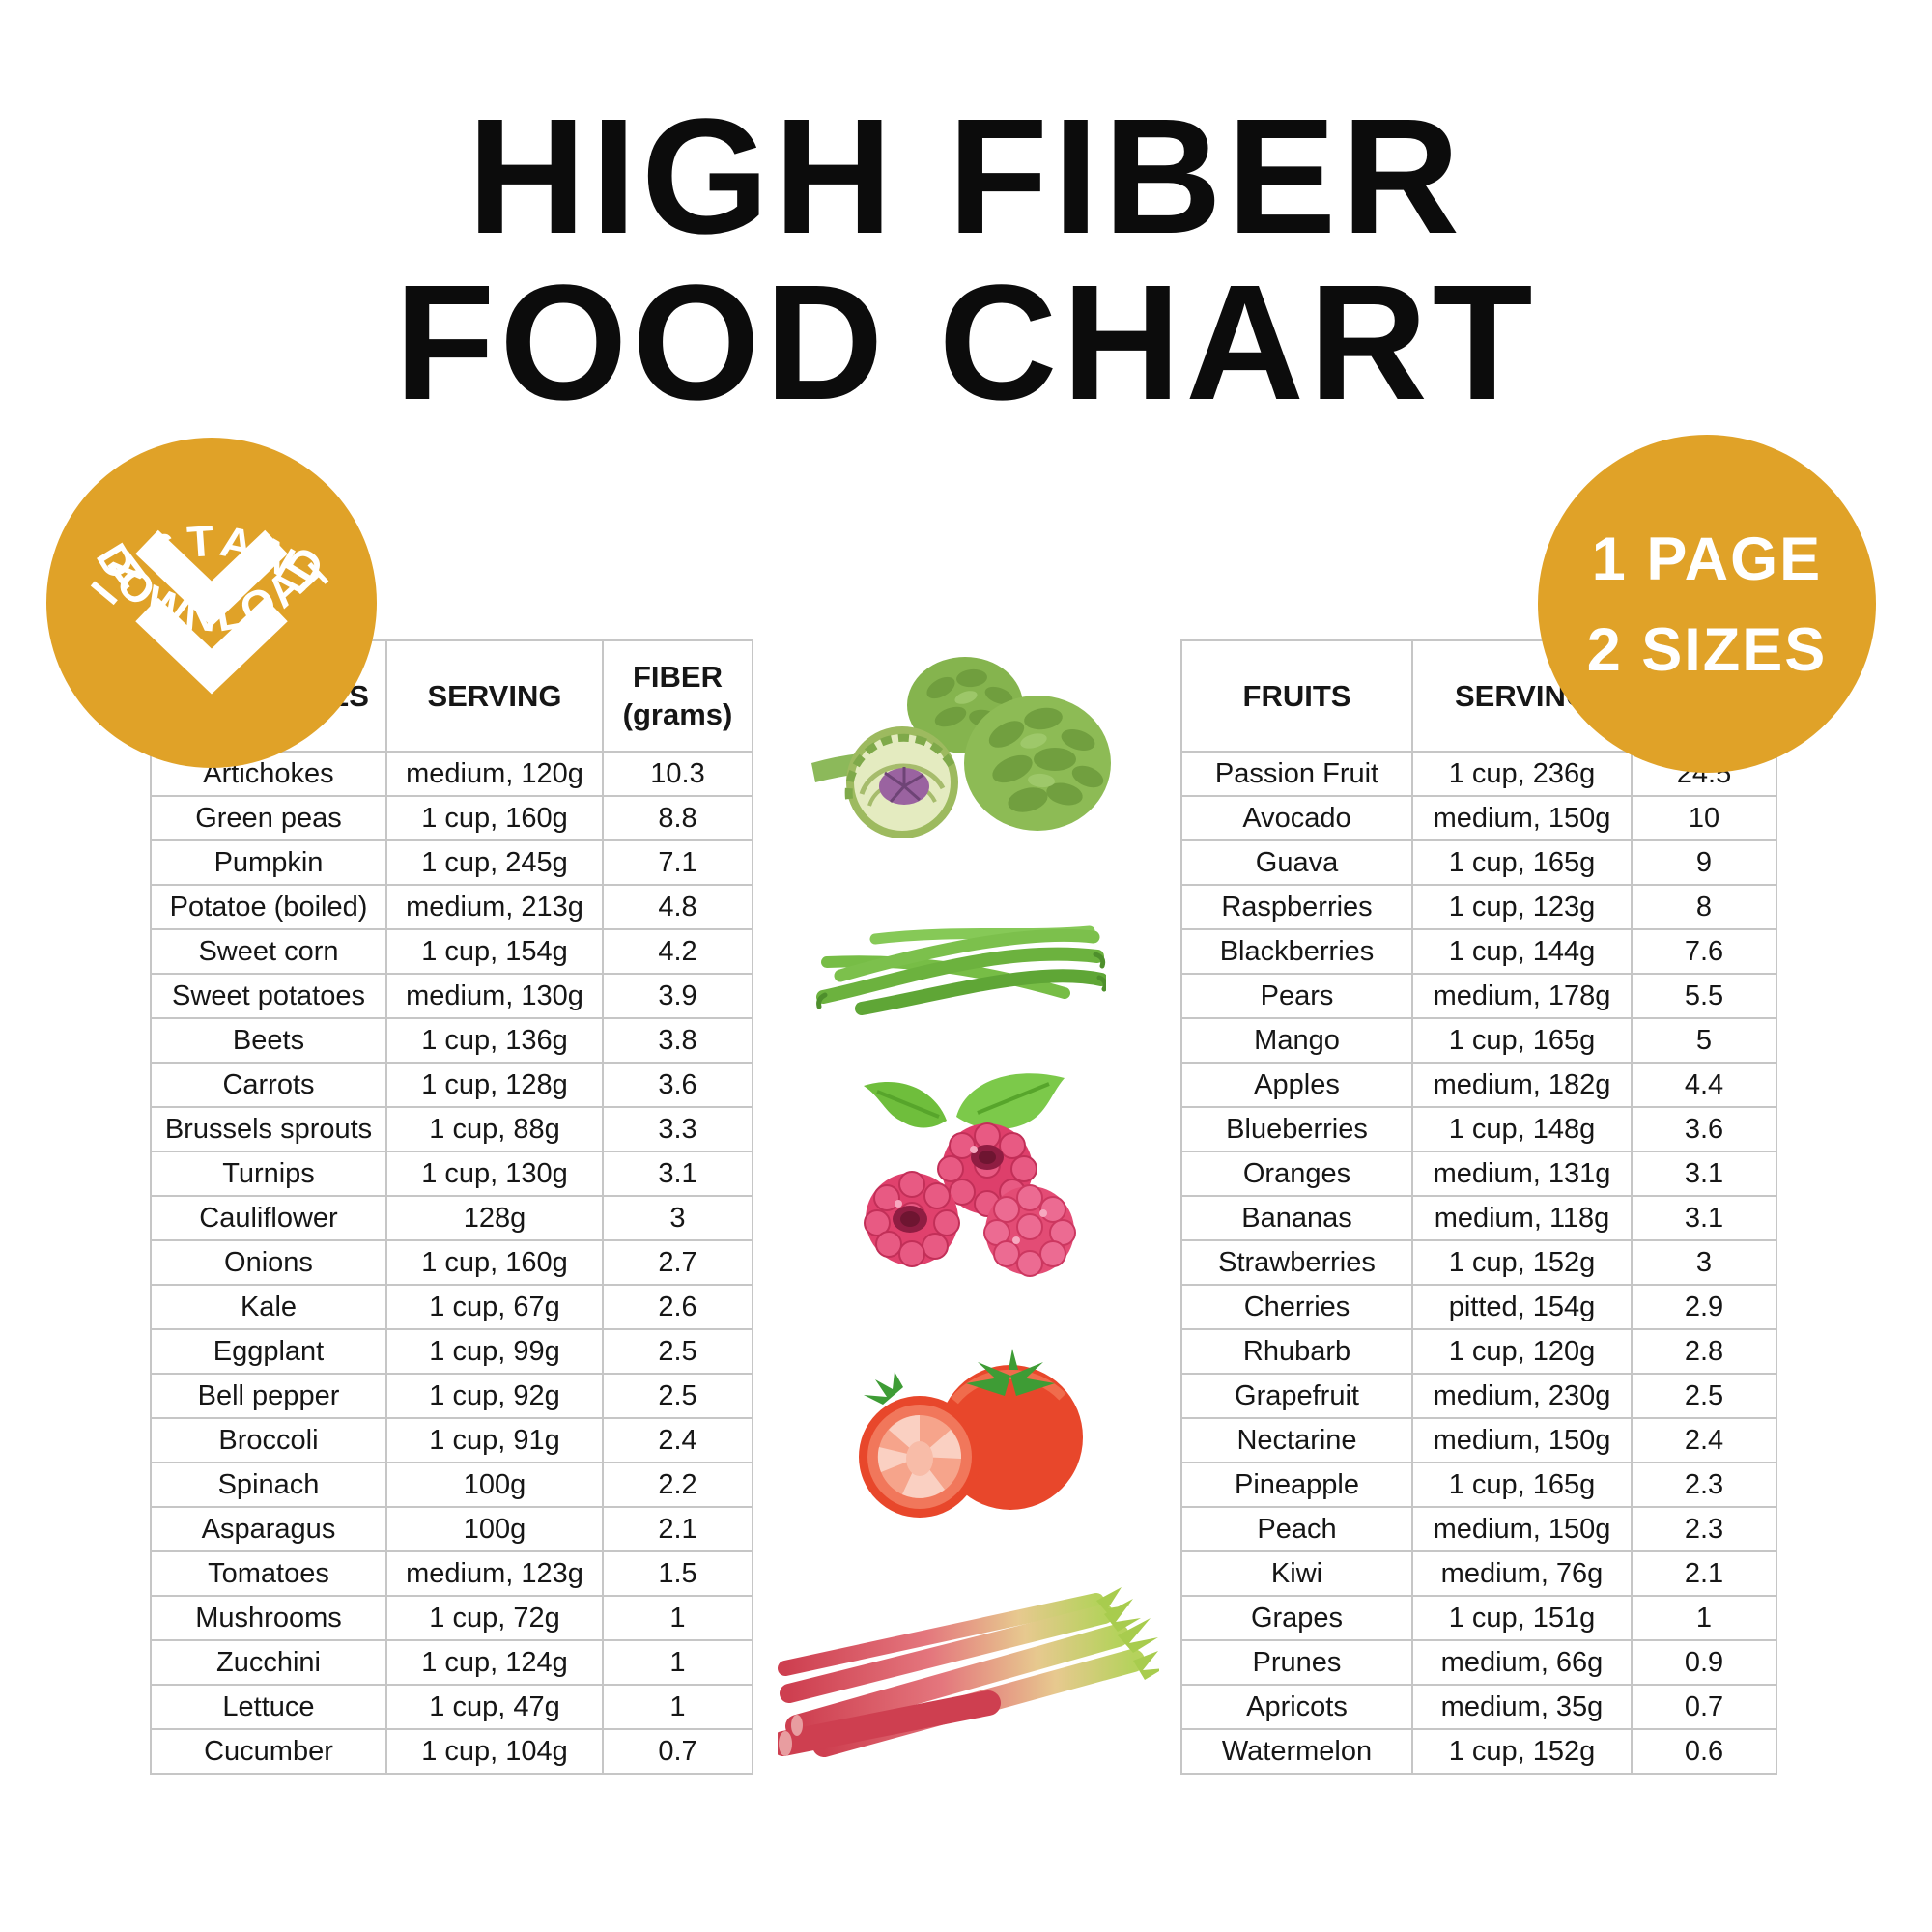 The image size is (1932, 1932). I want to click on table-row: Mushrooms 1 cup, 72g 1, so click(451, 1618).